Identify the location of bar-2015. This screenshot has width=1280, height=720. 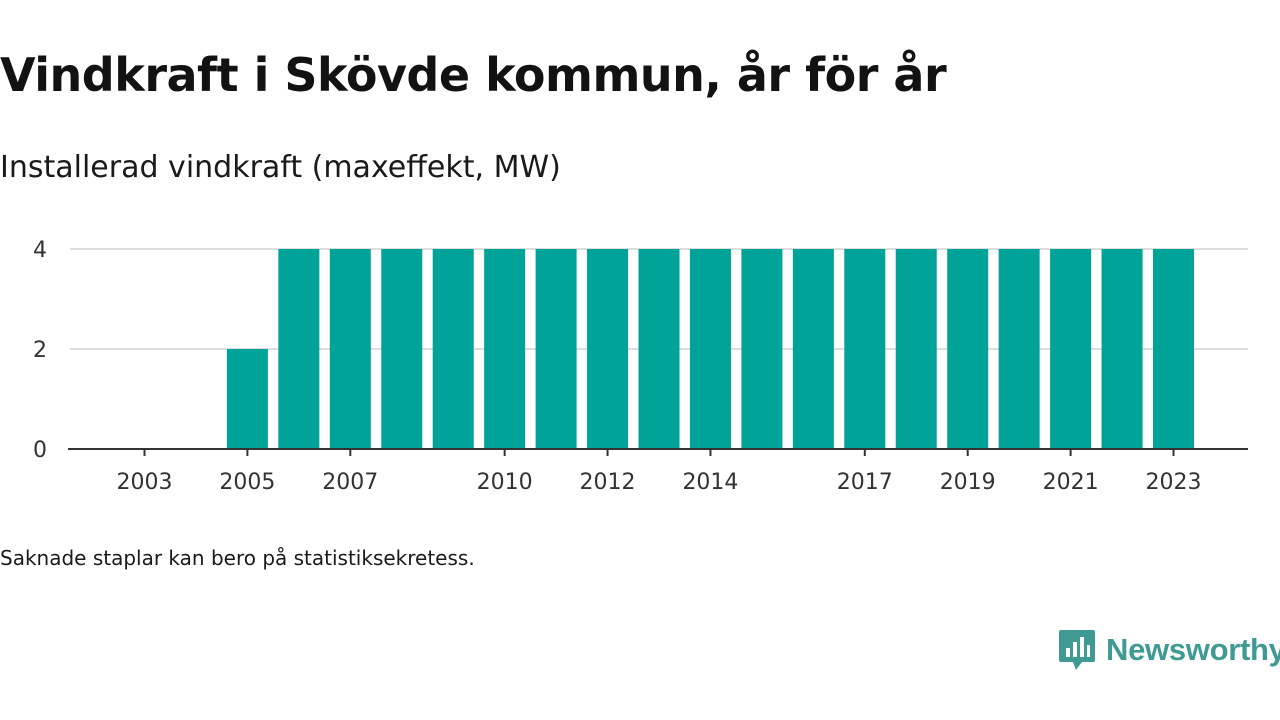
(762, 349).